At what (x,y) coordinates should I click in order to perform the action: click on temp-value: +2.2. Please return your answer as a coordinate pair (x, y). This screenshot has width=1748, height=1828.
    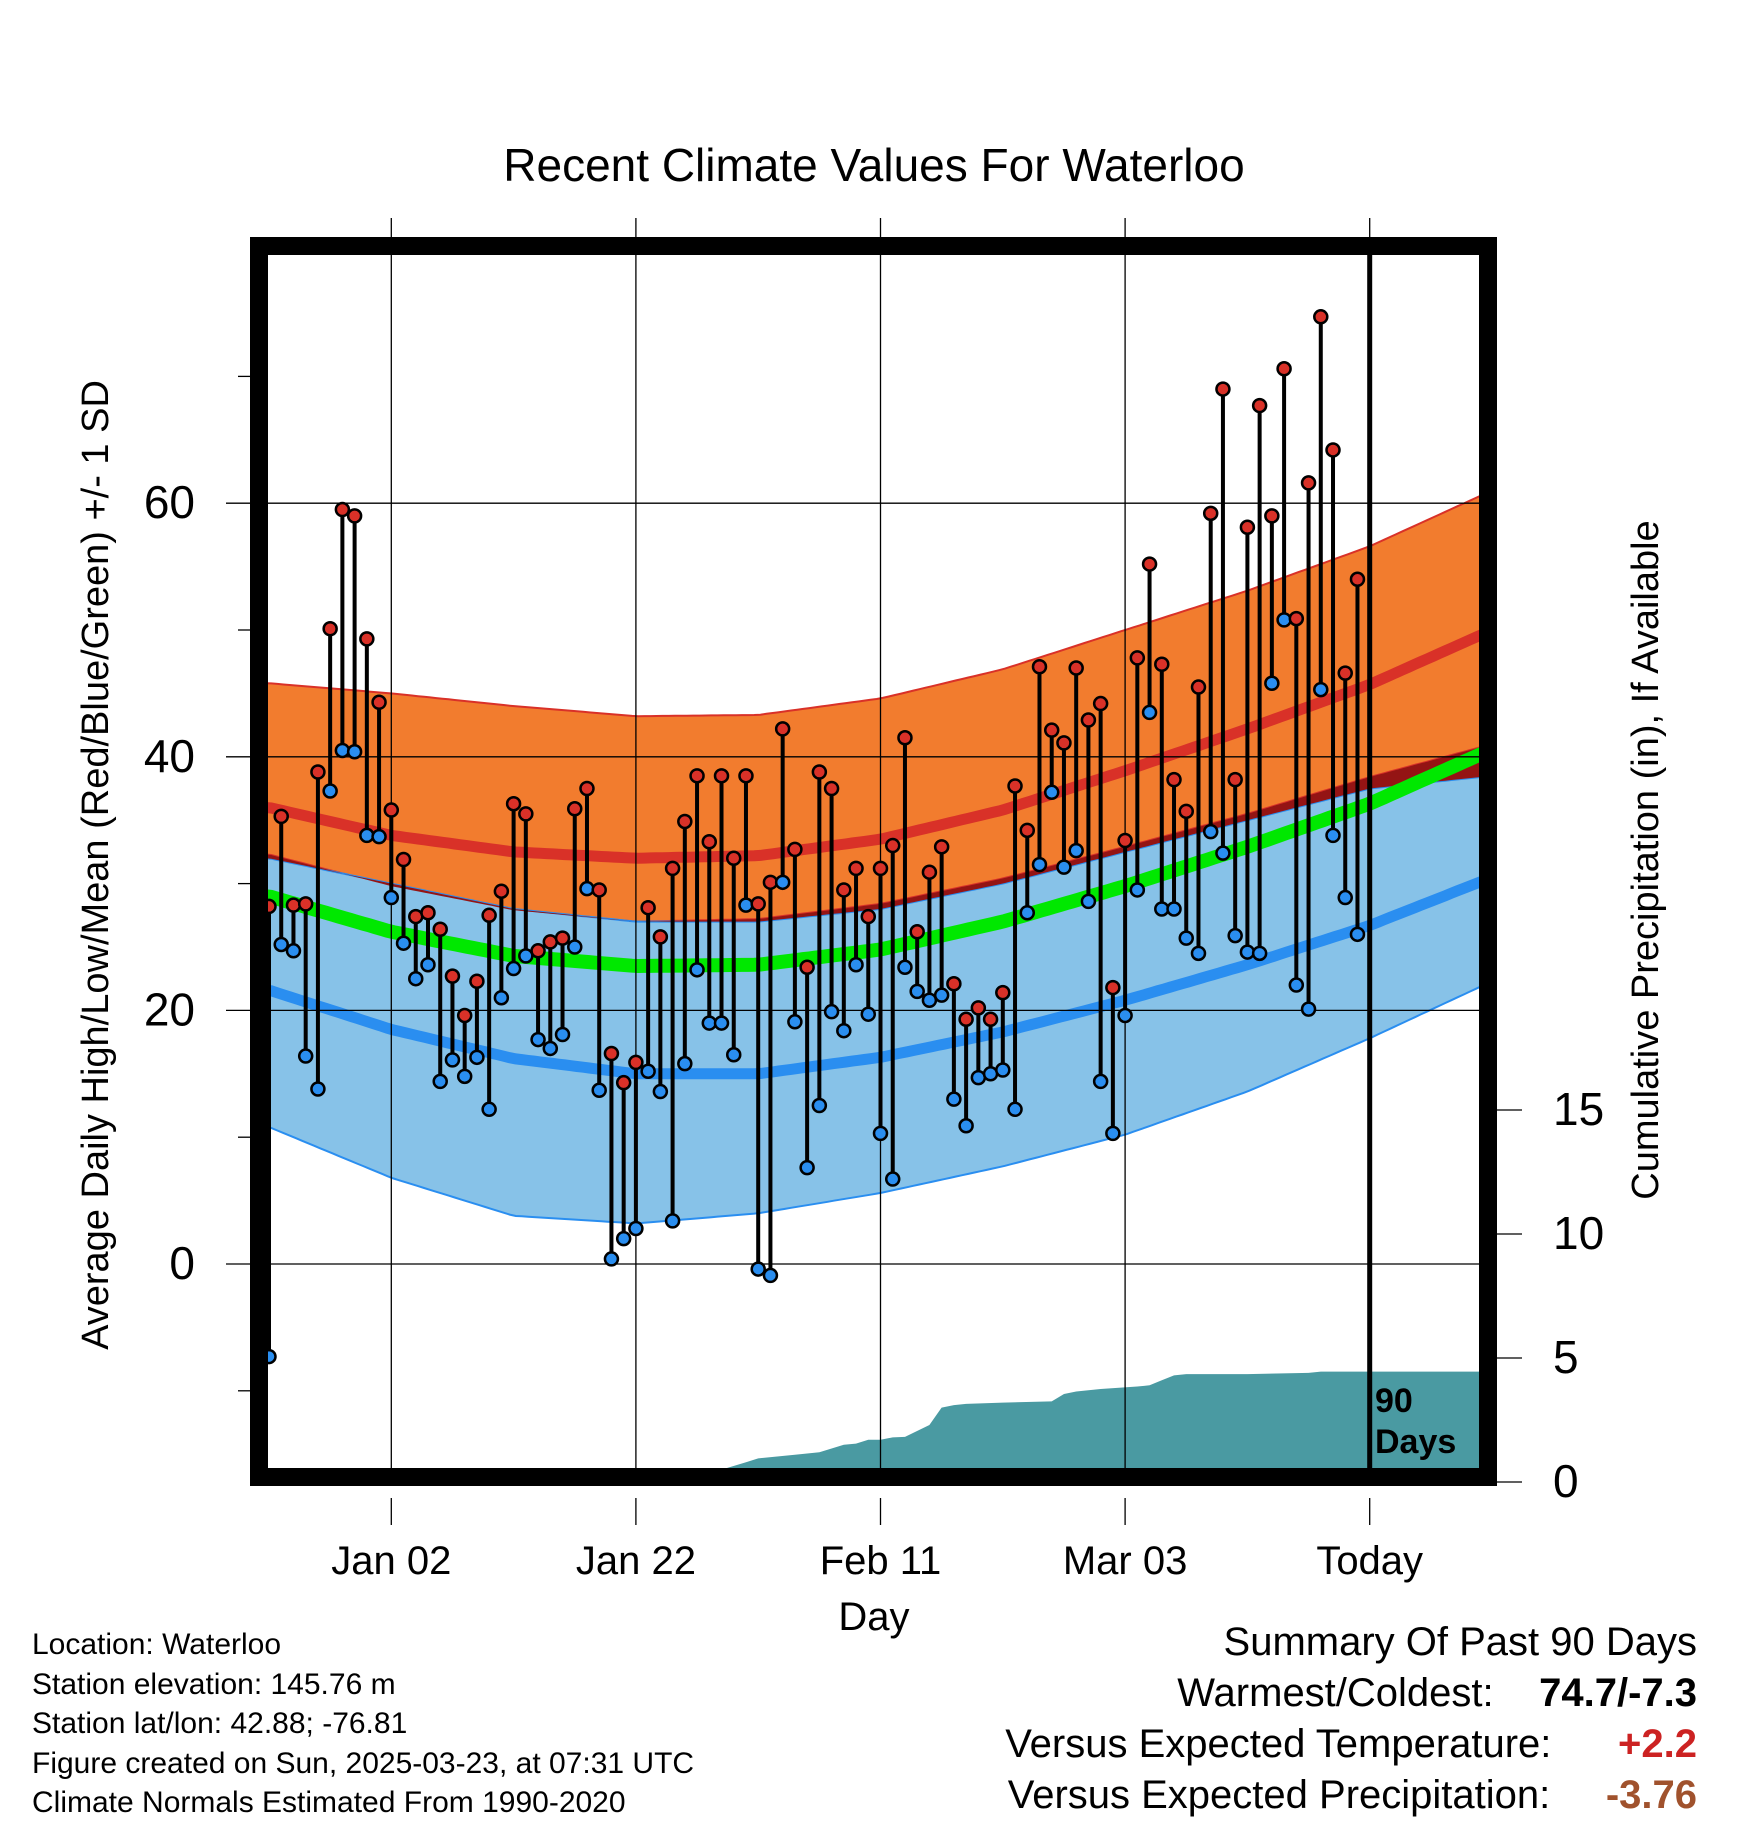
    Looking at the image, I should click on (1657, 1744).